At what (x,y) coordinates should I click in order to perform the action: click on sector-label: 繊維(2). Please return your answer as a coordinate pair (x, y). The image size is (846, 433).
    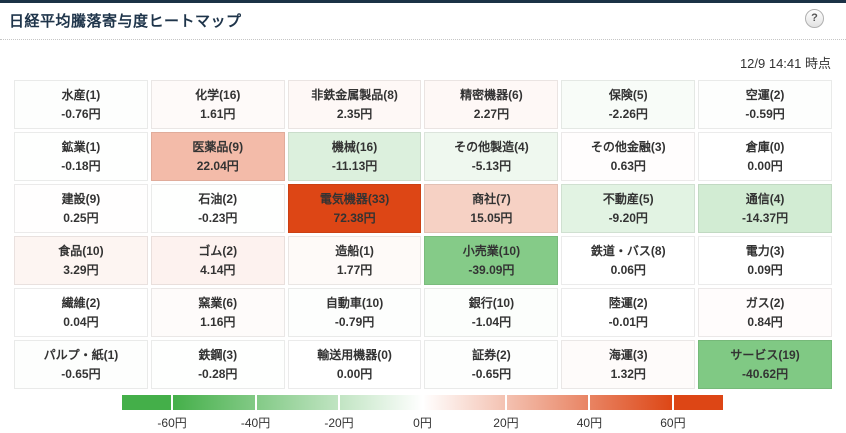
    Looking at the image, I should click on (81, 303).